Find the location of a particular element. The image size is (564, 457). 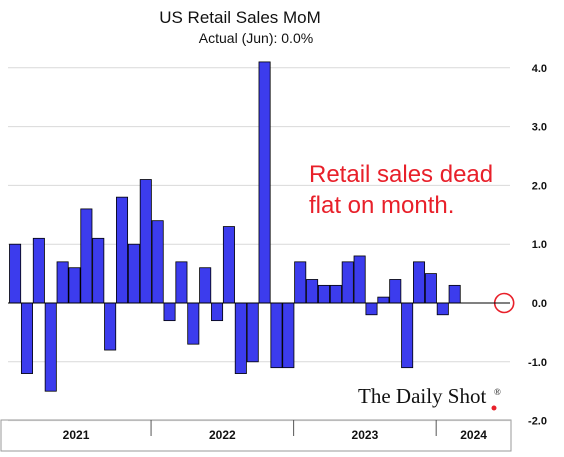

bar-nov-2021 is located at coordinates (133, 273).